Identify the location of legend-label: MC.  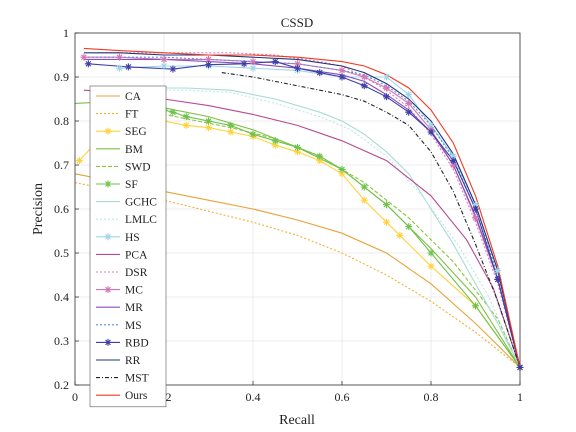
(134, 291).